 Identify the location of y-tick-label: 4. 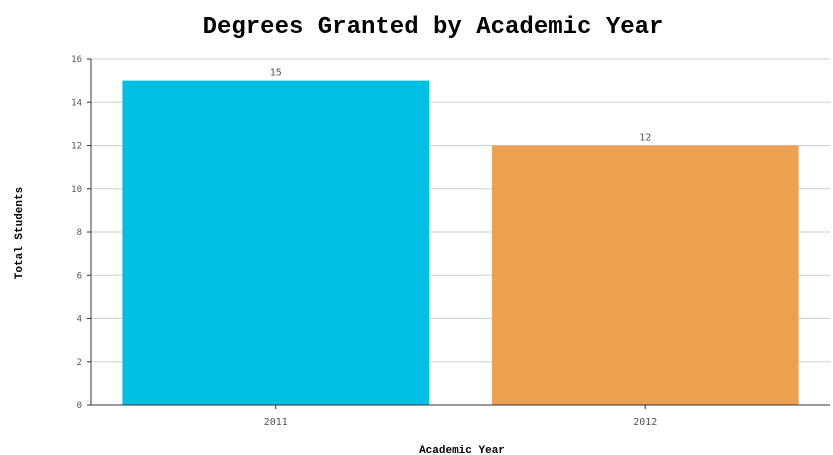
(79, 320).